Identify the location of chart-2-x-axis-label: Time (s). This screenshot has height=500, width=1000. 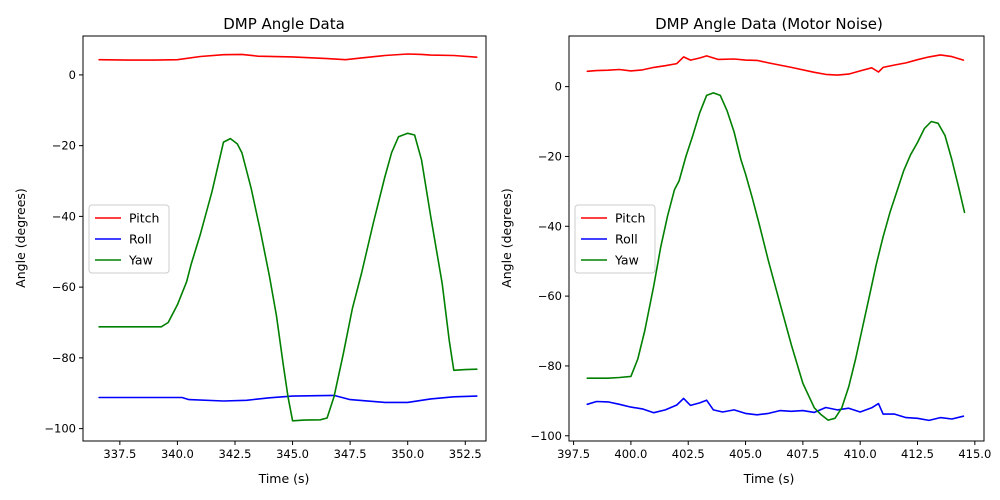
(769, 478).